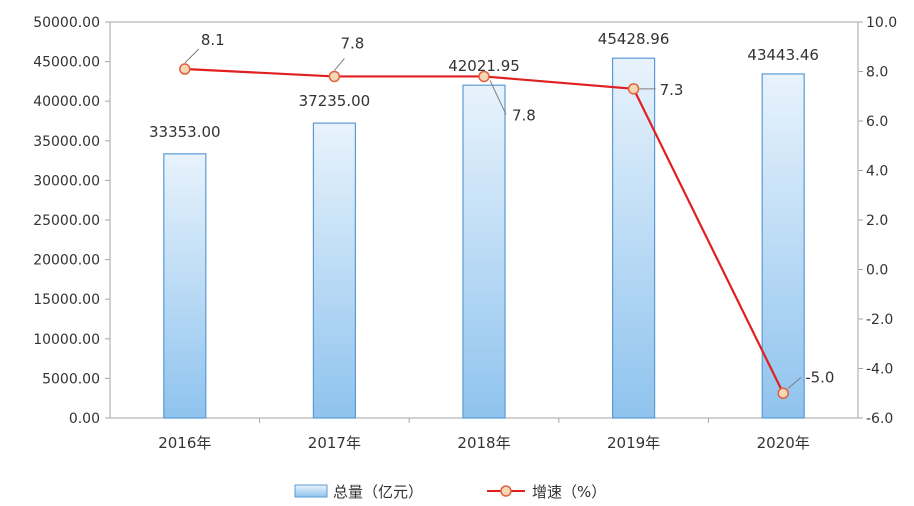  Describe the element at coordinates (506, 491) in the screenshot. I see `legend-line-marker` at that location.